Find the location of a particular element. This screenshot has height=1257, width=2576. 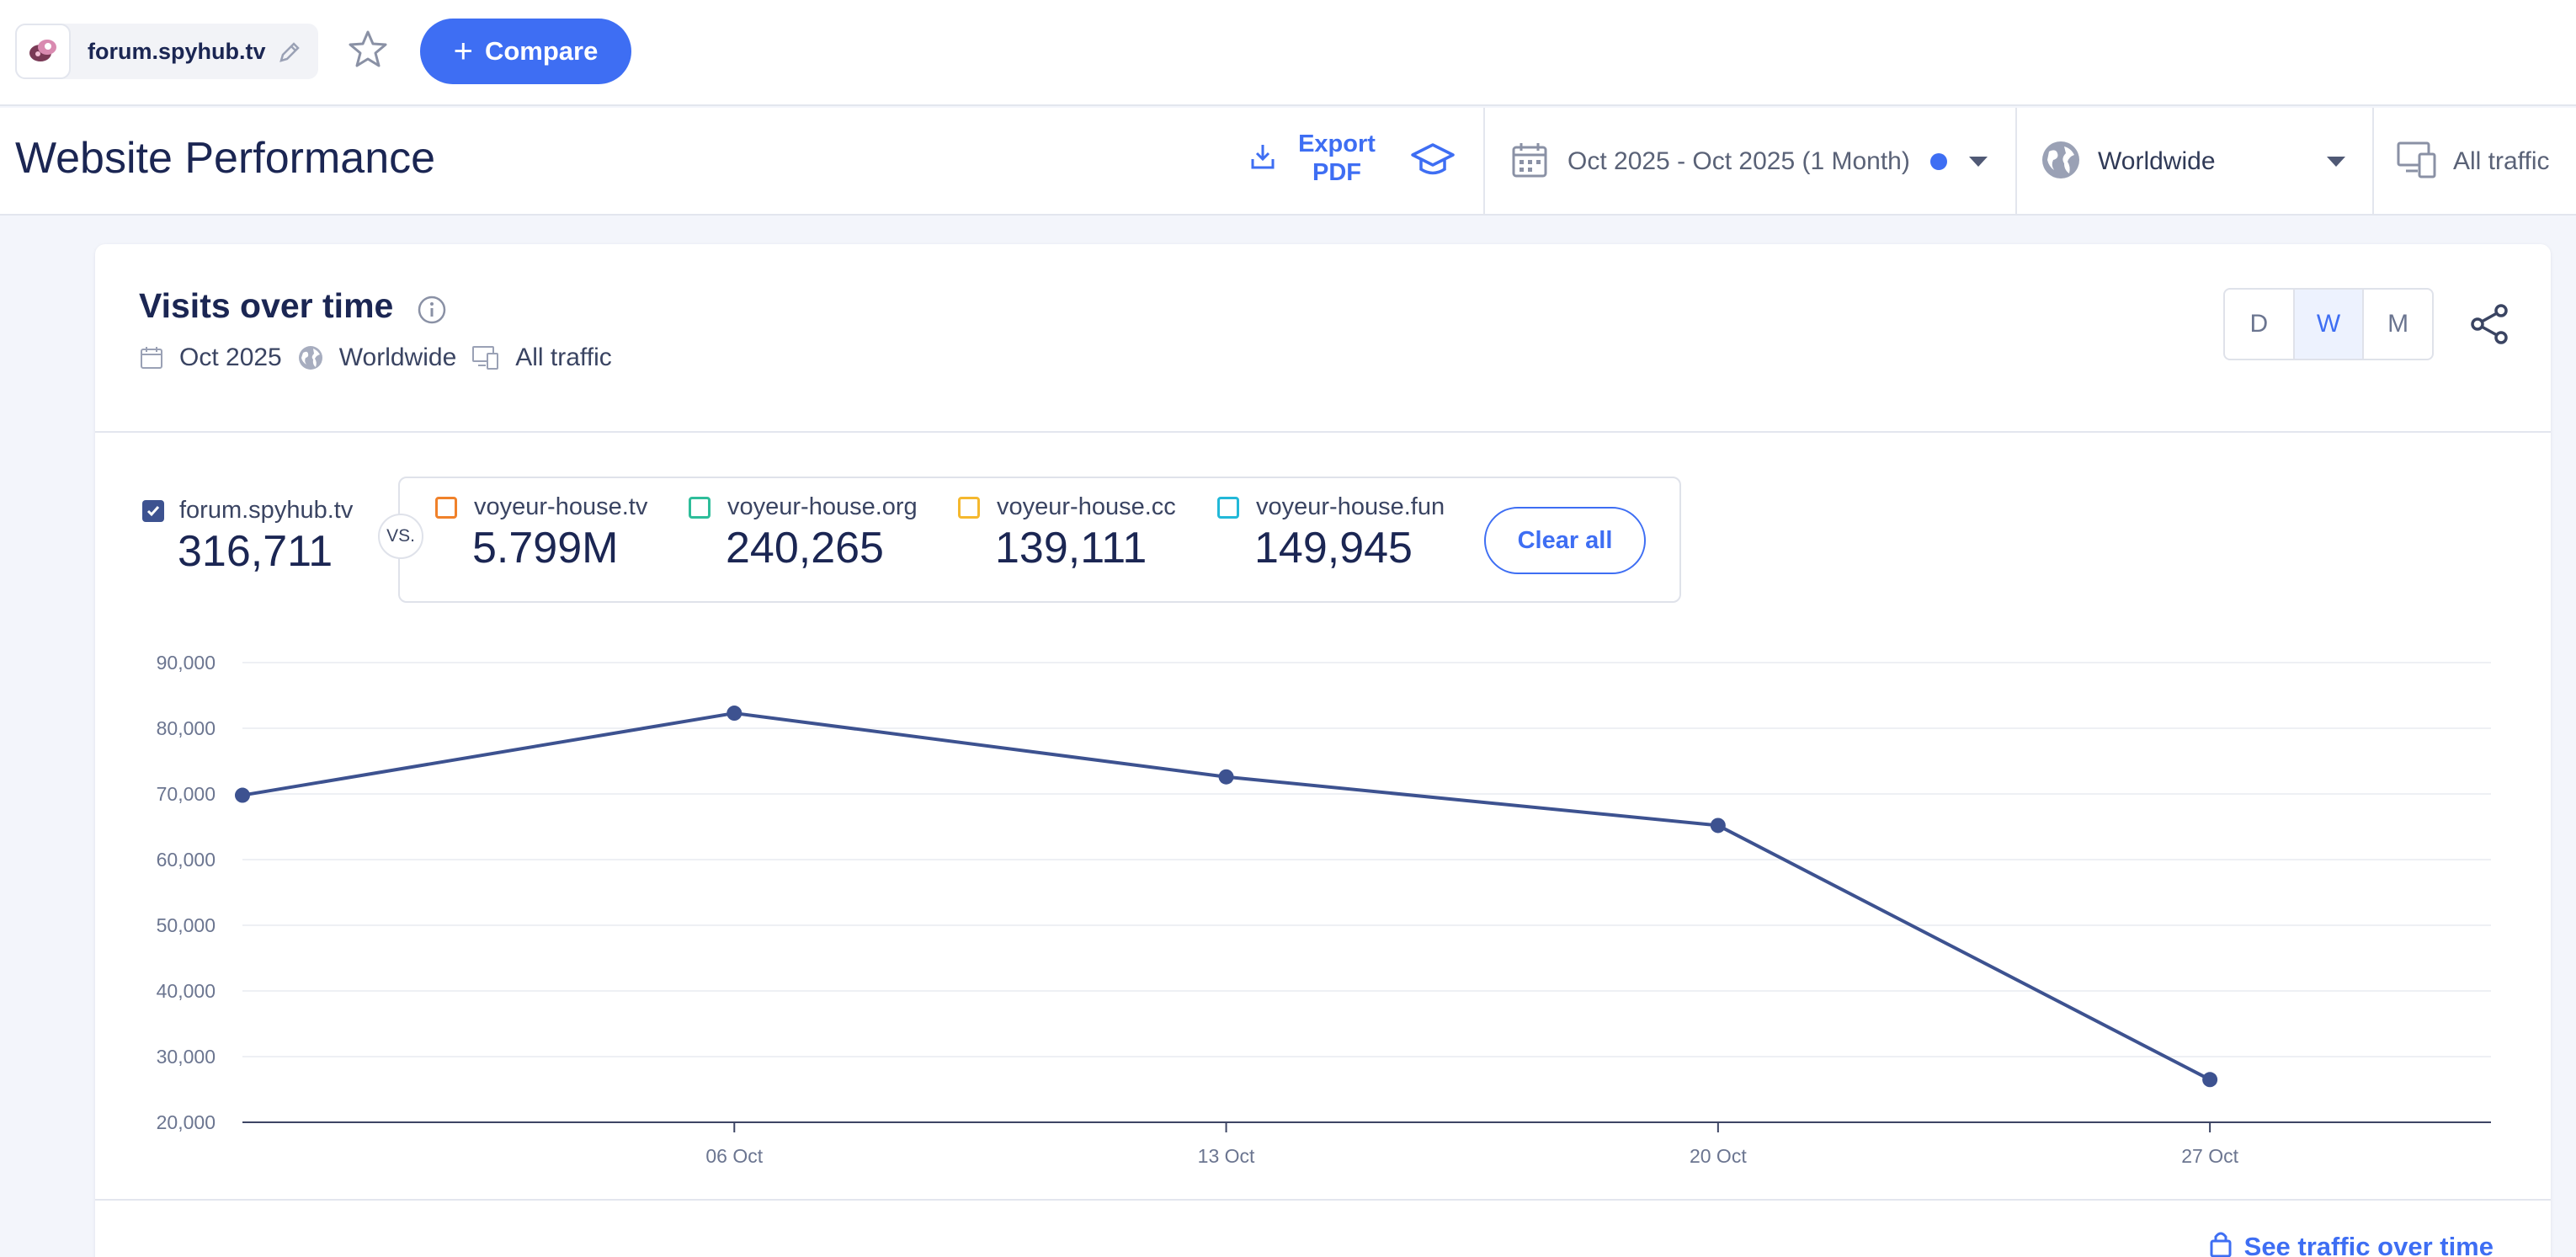

export-label-line1: Export is located at coordinates (1337, 143).